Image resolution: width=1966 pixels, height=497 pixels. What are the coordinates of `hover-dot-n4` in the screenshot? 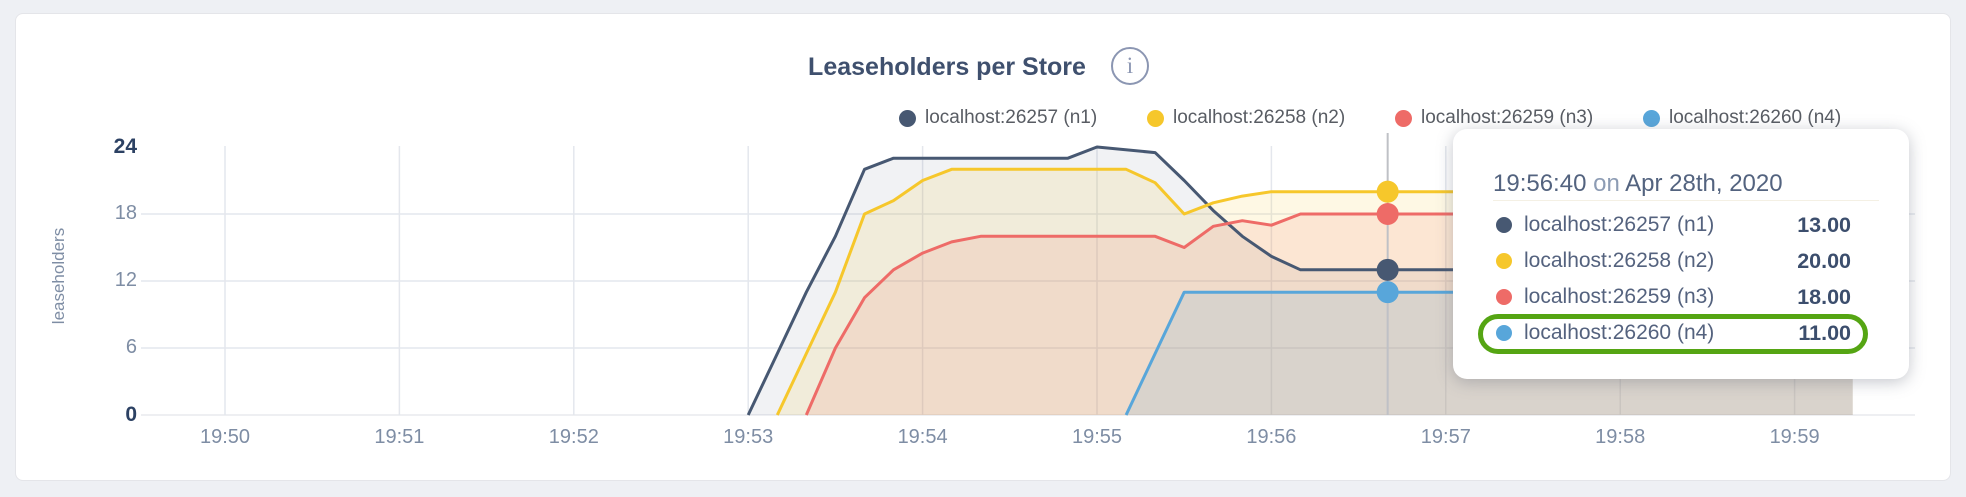 It's located at (1387, 292).